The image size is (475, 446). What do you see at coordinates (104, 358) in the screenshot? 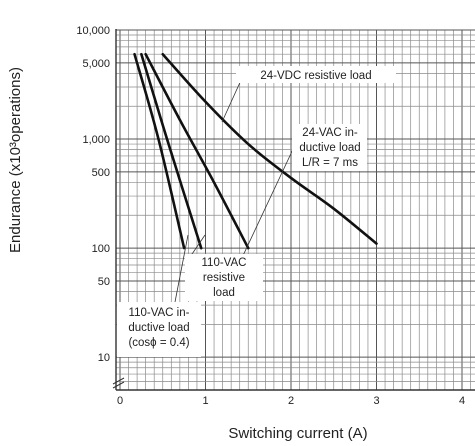
I see `y-tick-label: 10` at bounding box center [104, 358].